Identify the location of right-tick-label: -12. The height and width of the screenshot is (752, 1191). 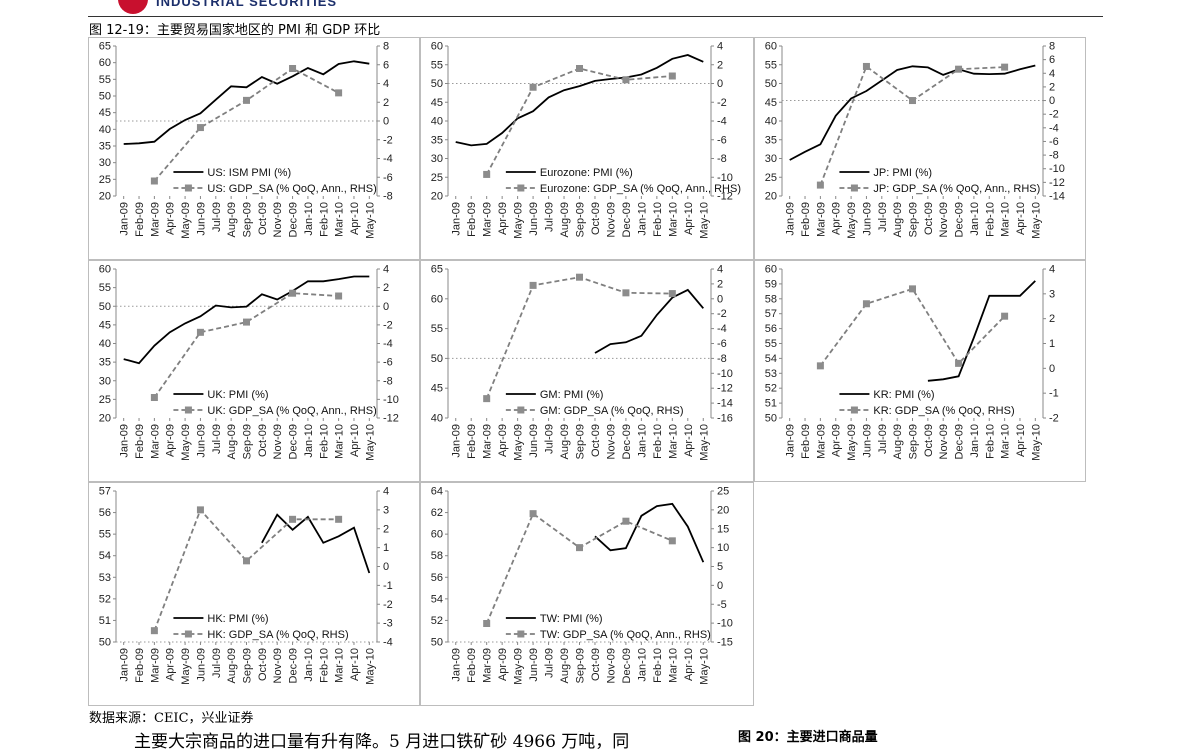
(391, 419).